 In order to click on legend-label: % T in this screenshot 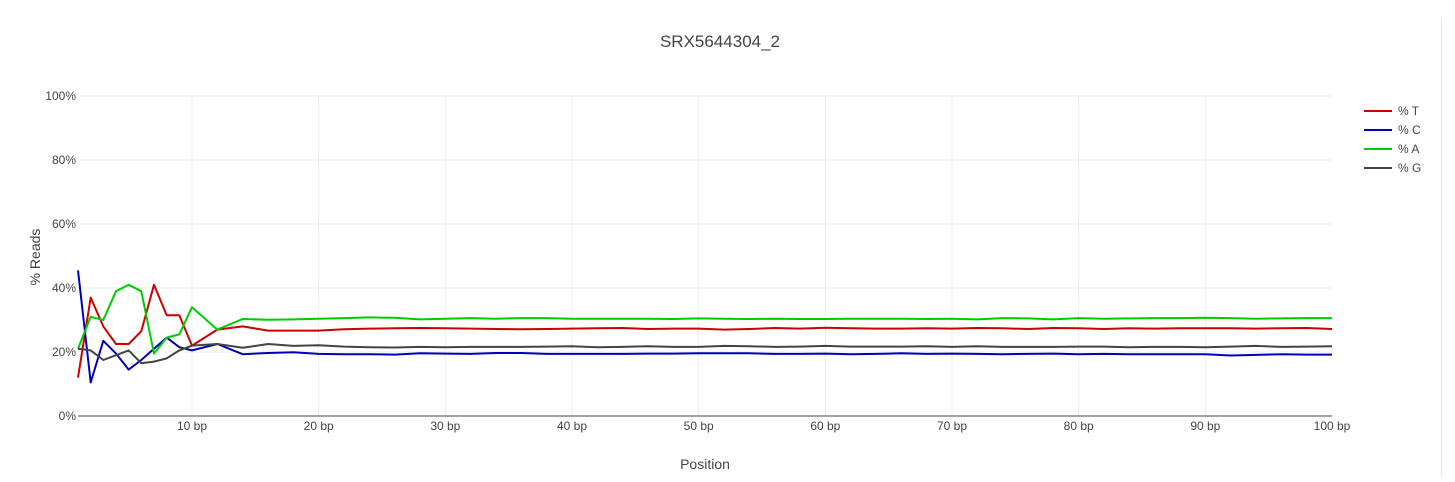, I will do `click(1409, 111)`.